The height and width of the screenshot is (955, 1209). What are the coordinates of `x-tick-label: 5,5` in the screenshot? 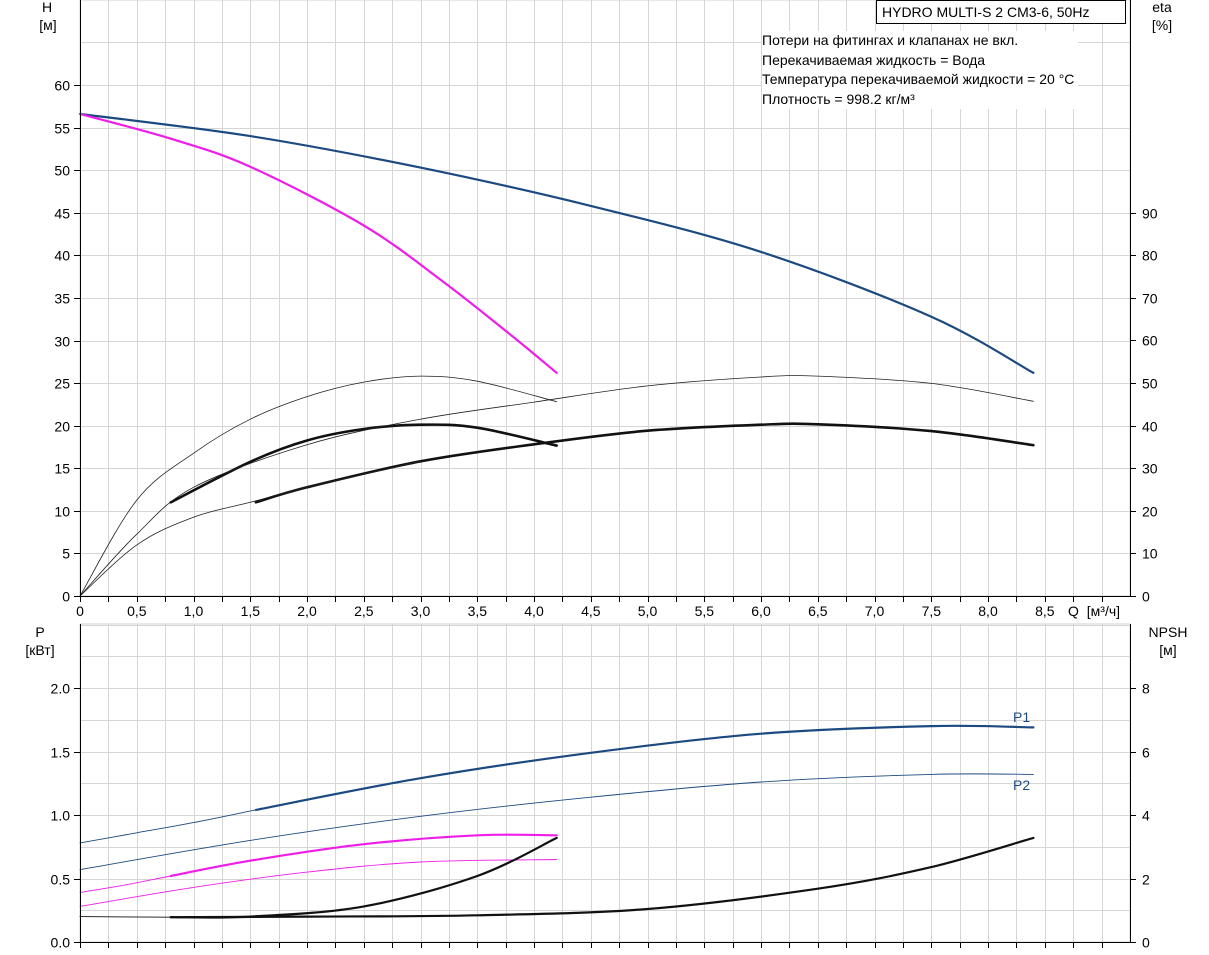 It's located at (705, 611).